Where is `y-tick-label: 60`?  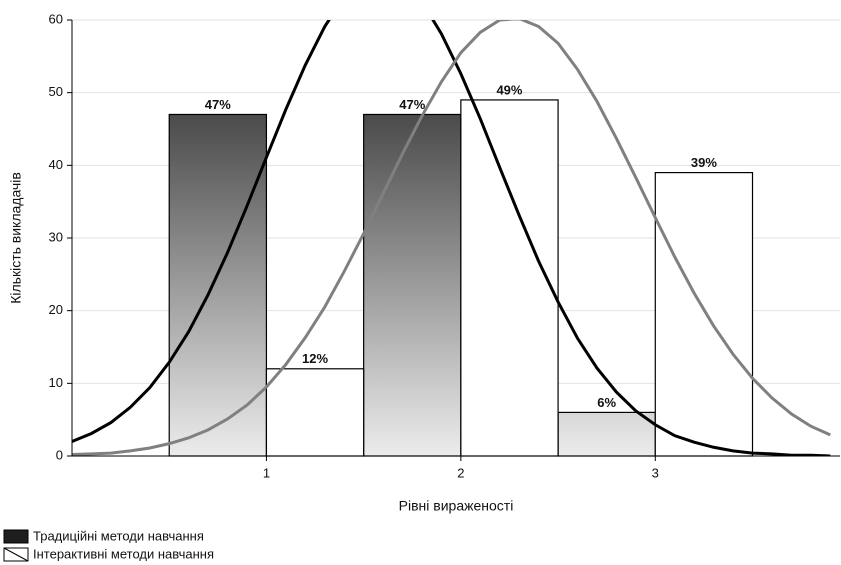 y-tick-label: 60 is located at coordinates (56, 18).